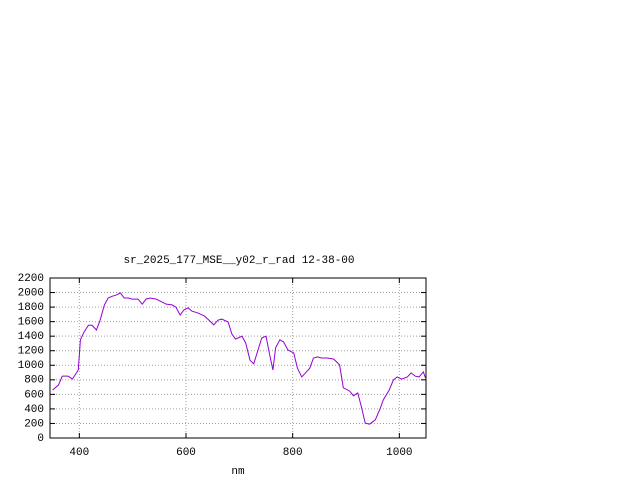  What do you see at coordinates (31, 279) in the screenshot?
I see `y-tick-label: 2200` at bounding box center [31, 279].